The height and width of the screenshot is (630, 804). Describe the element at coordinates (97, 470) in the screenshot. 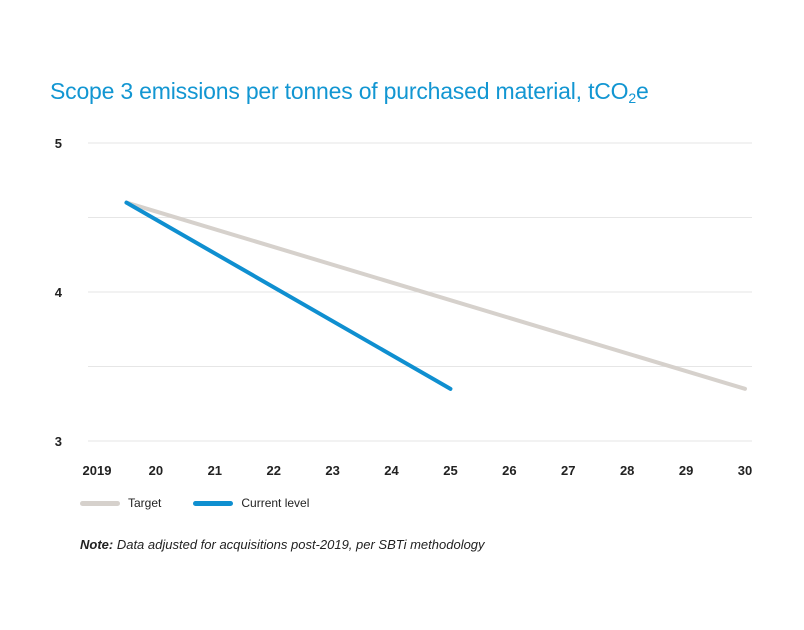

I see `x-tick-label: 2019` at that location.